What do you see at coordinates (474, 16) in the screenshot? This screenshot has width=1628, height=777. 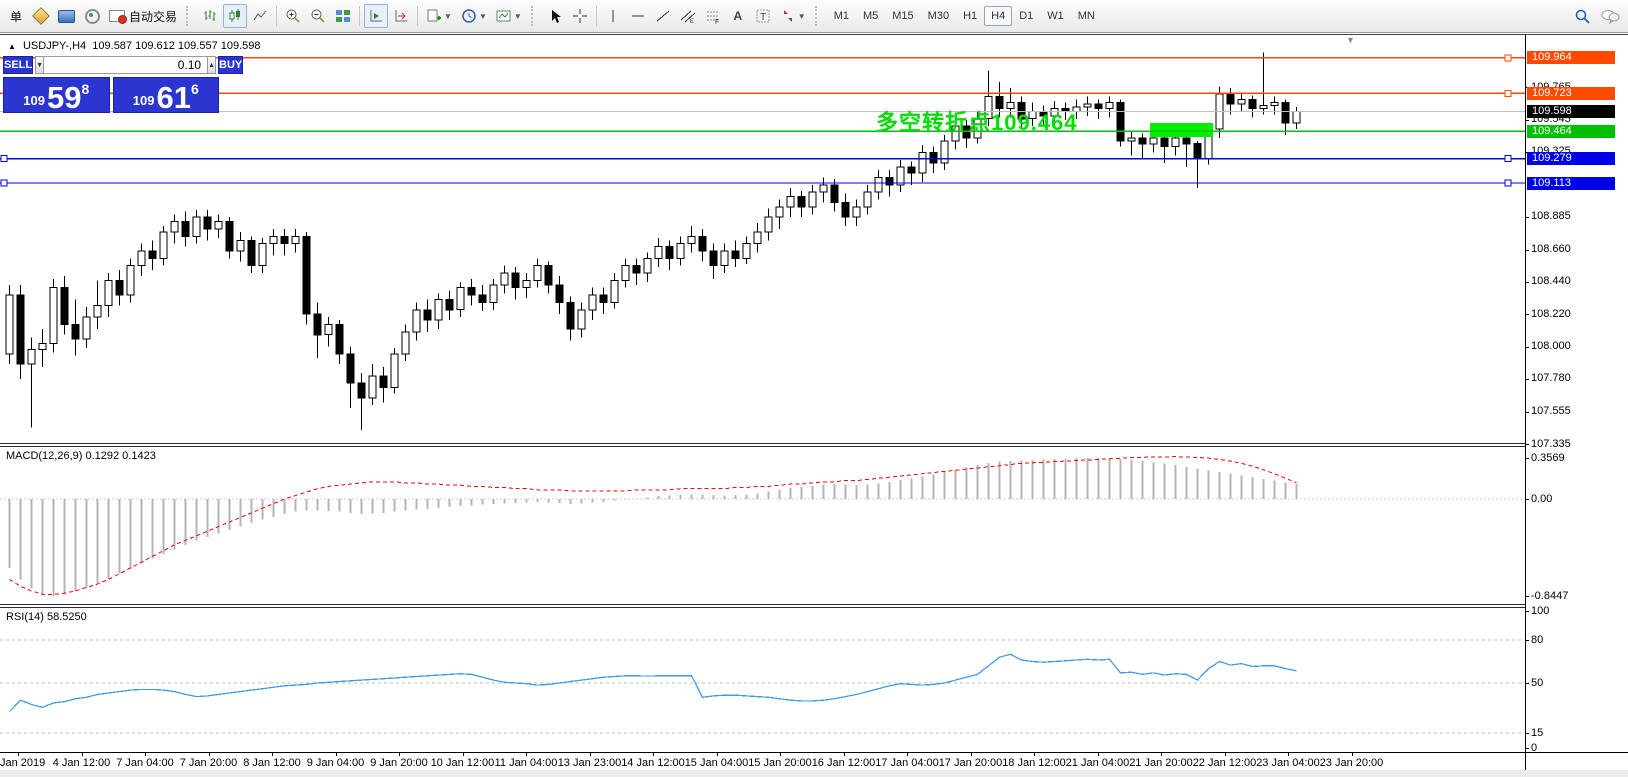 I see `periods-button: ▼` at bounding box center [474, 16].